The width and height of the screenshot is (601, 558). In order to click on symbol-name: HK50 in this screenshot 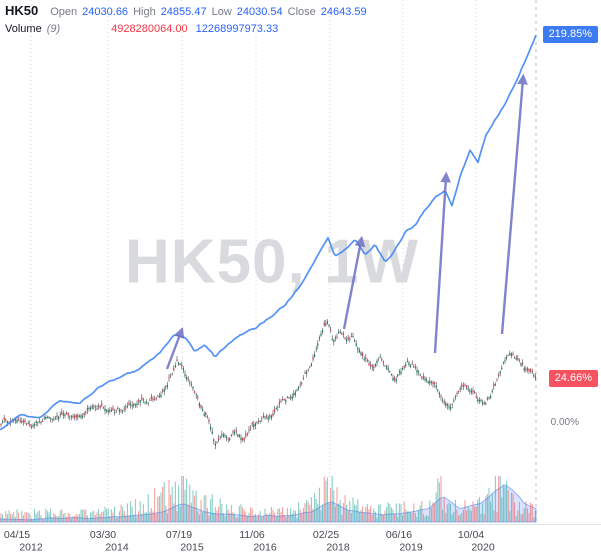, I will do `click(22, 10)`.